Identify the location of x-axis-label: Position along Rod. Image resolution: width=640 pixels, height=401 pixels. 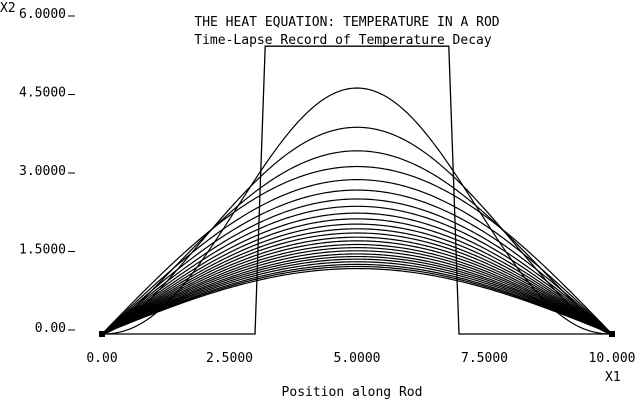
(352, 392).